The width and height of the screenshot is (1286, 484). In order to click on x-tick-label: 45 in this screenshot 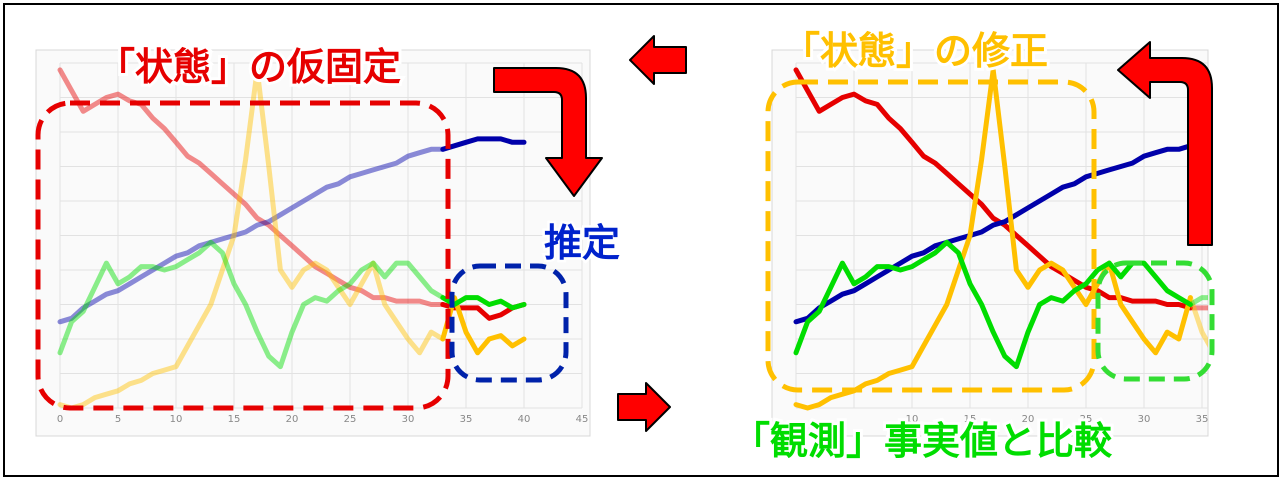, I will do `click(582, 419)`.